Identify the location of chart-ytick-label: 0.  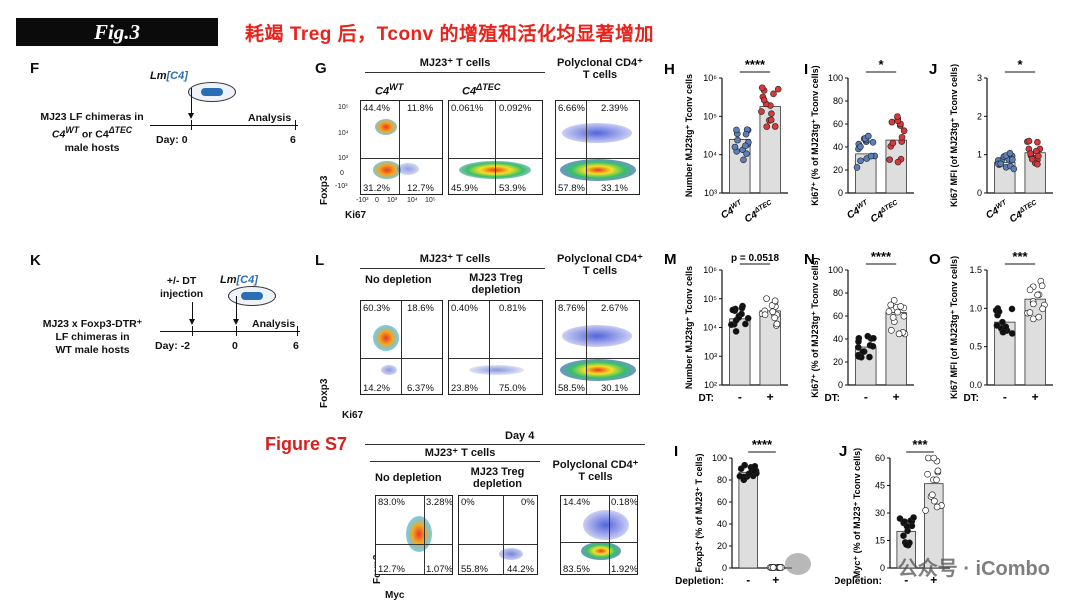
(979, 193).